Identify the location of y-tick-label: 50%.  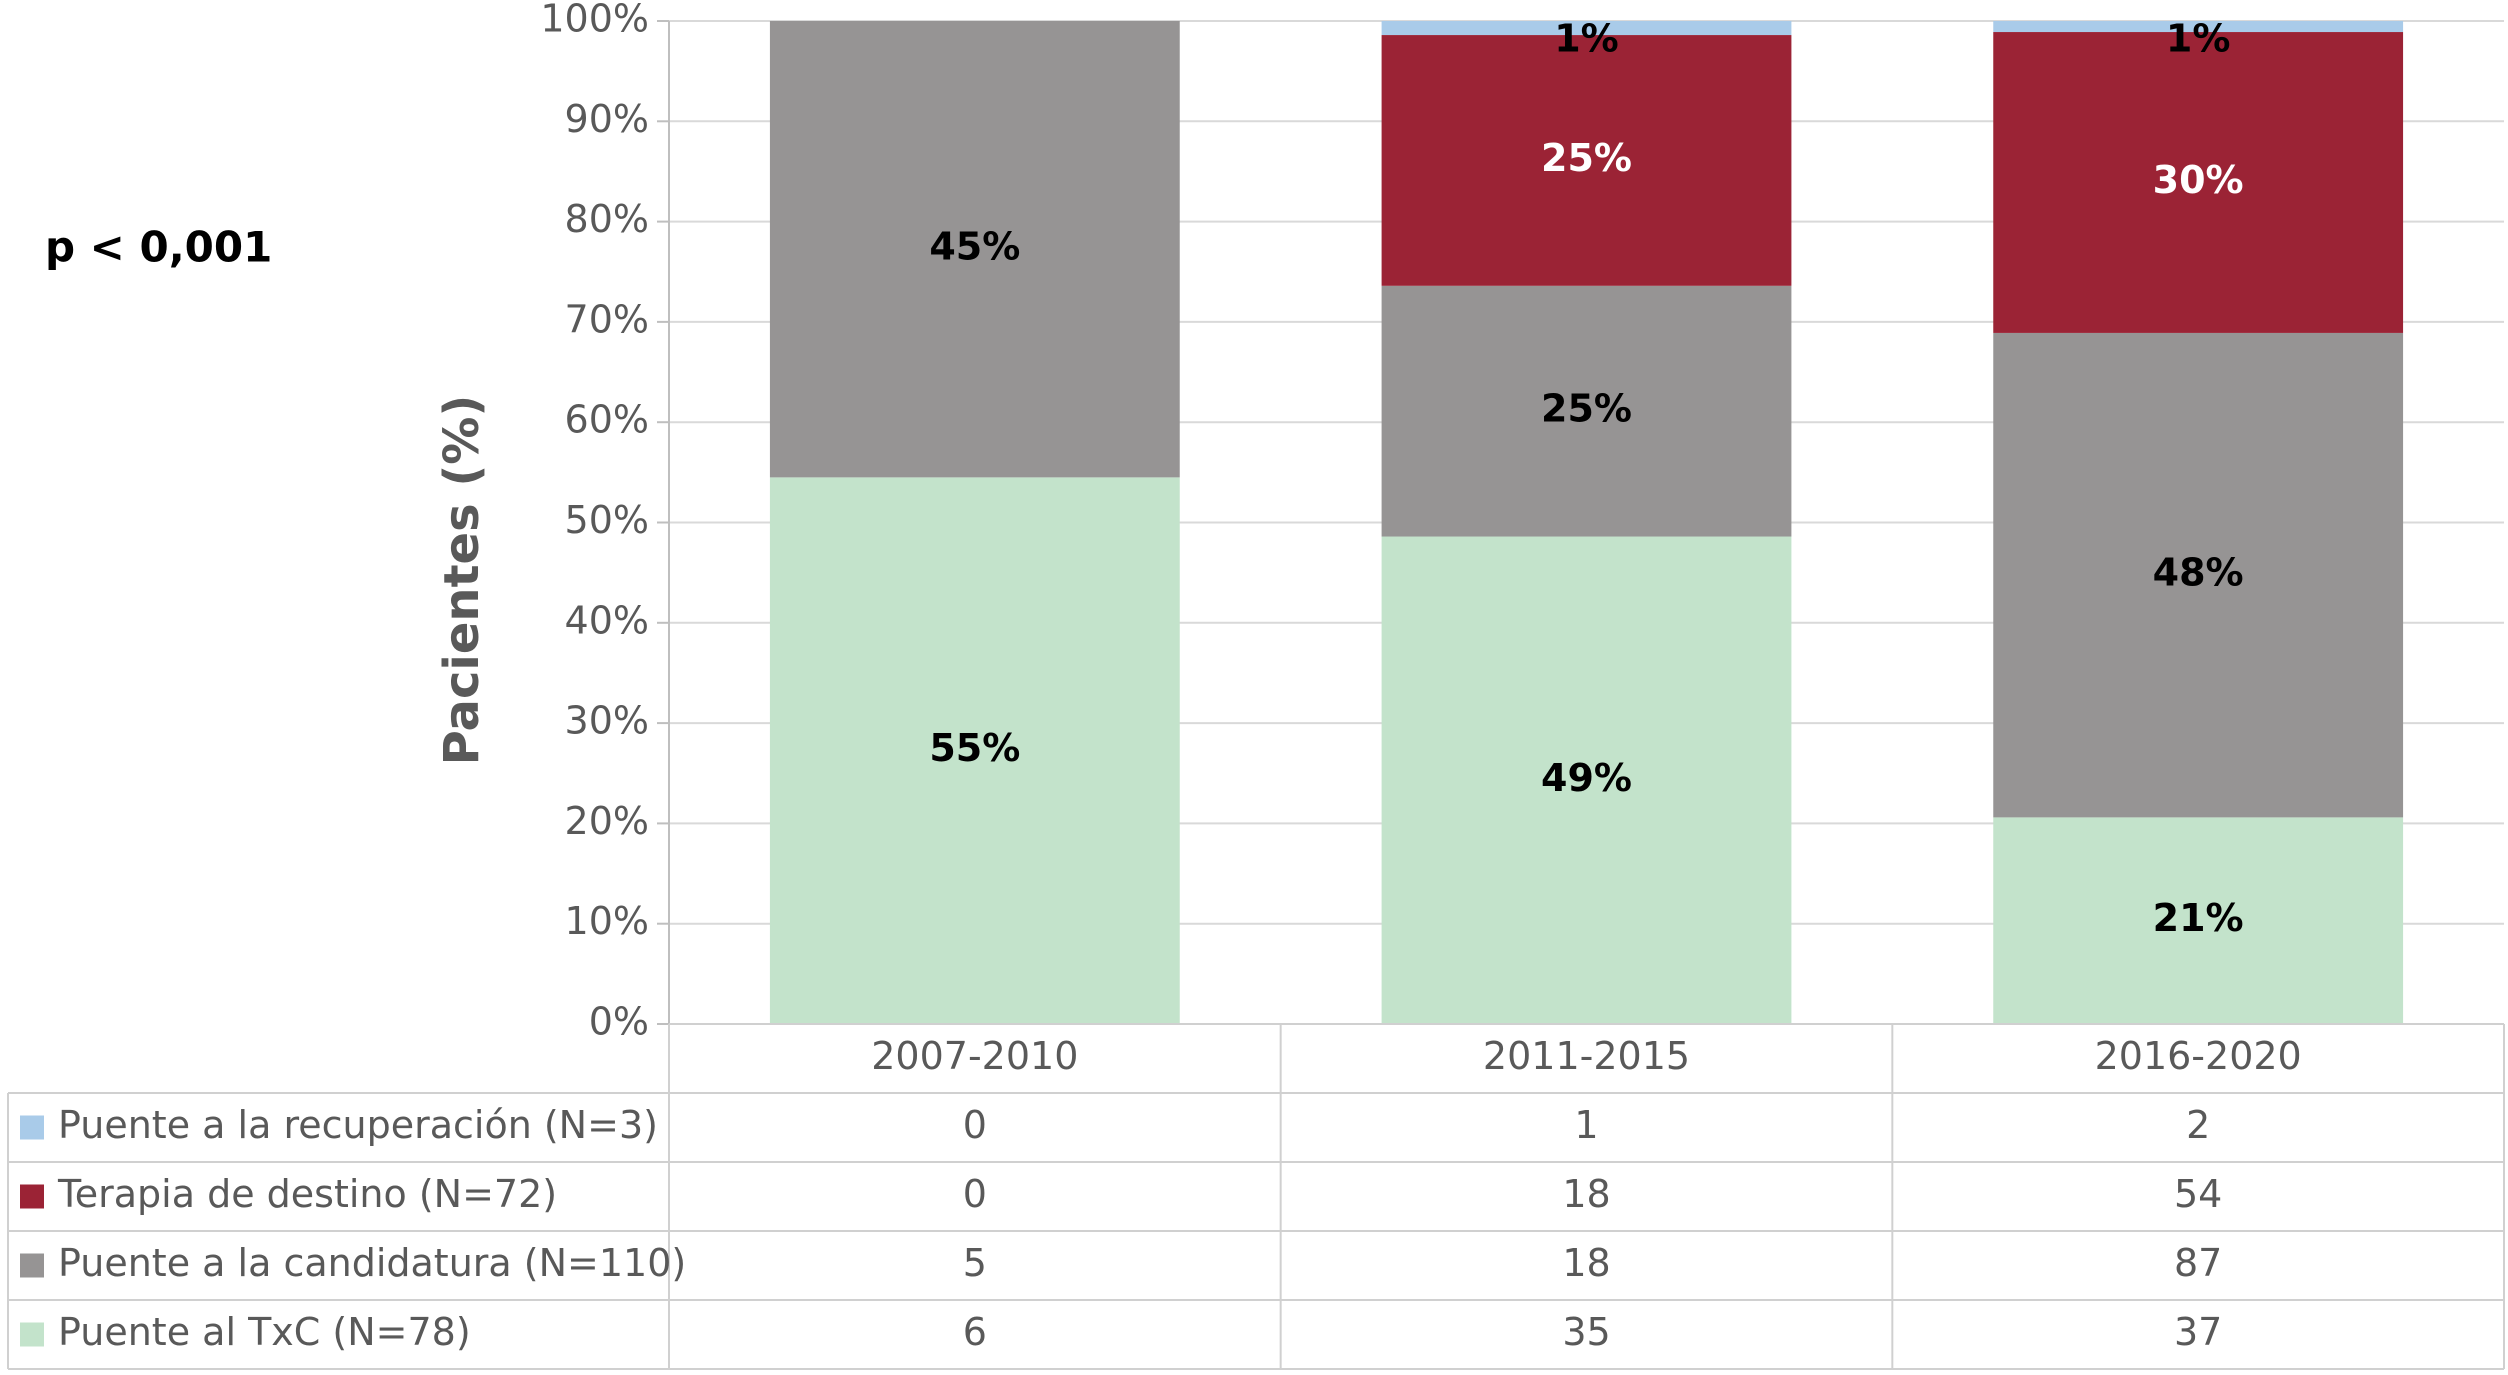
(607, 520).